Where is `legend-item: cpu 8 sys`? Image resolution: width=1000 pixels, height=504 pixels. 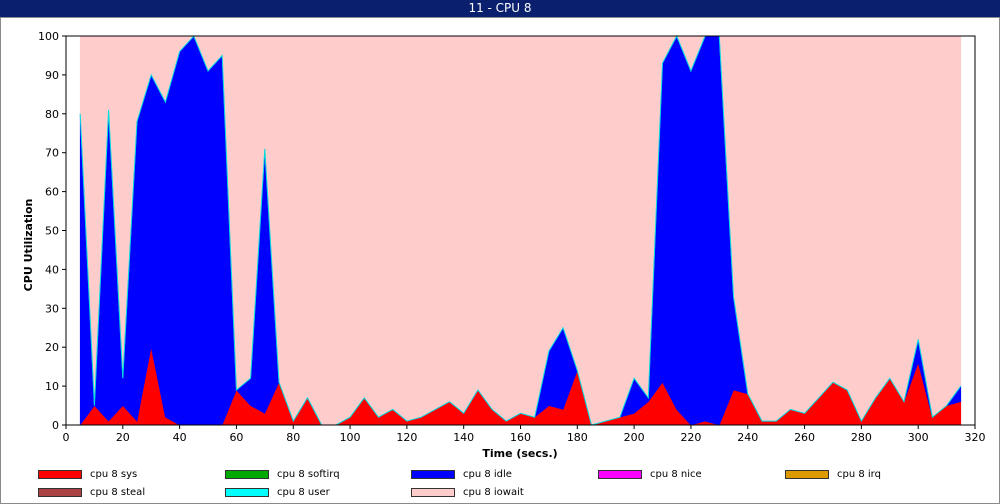
legend-item: cpu 8 sys is located at coordinates (87, 474).